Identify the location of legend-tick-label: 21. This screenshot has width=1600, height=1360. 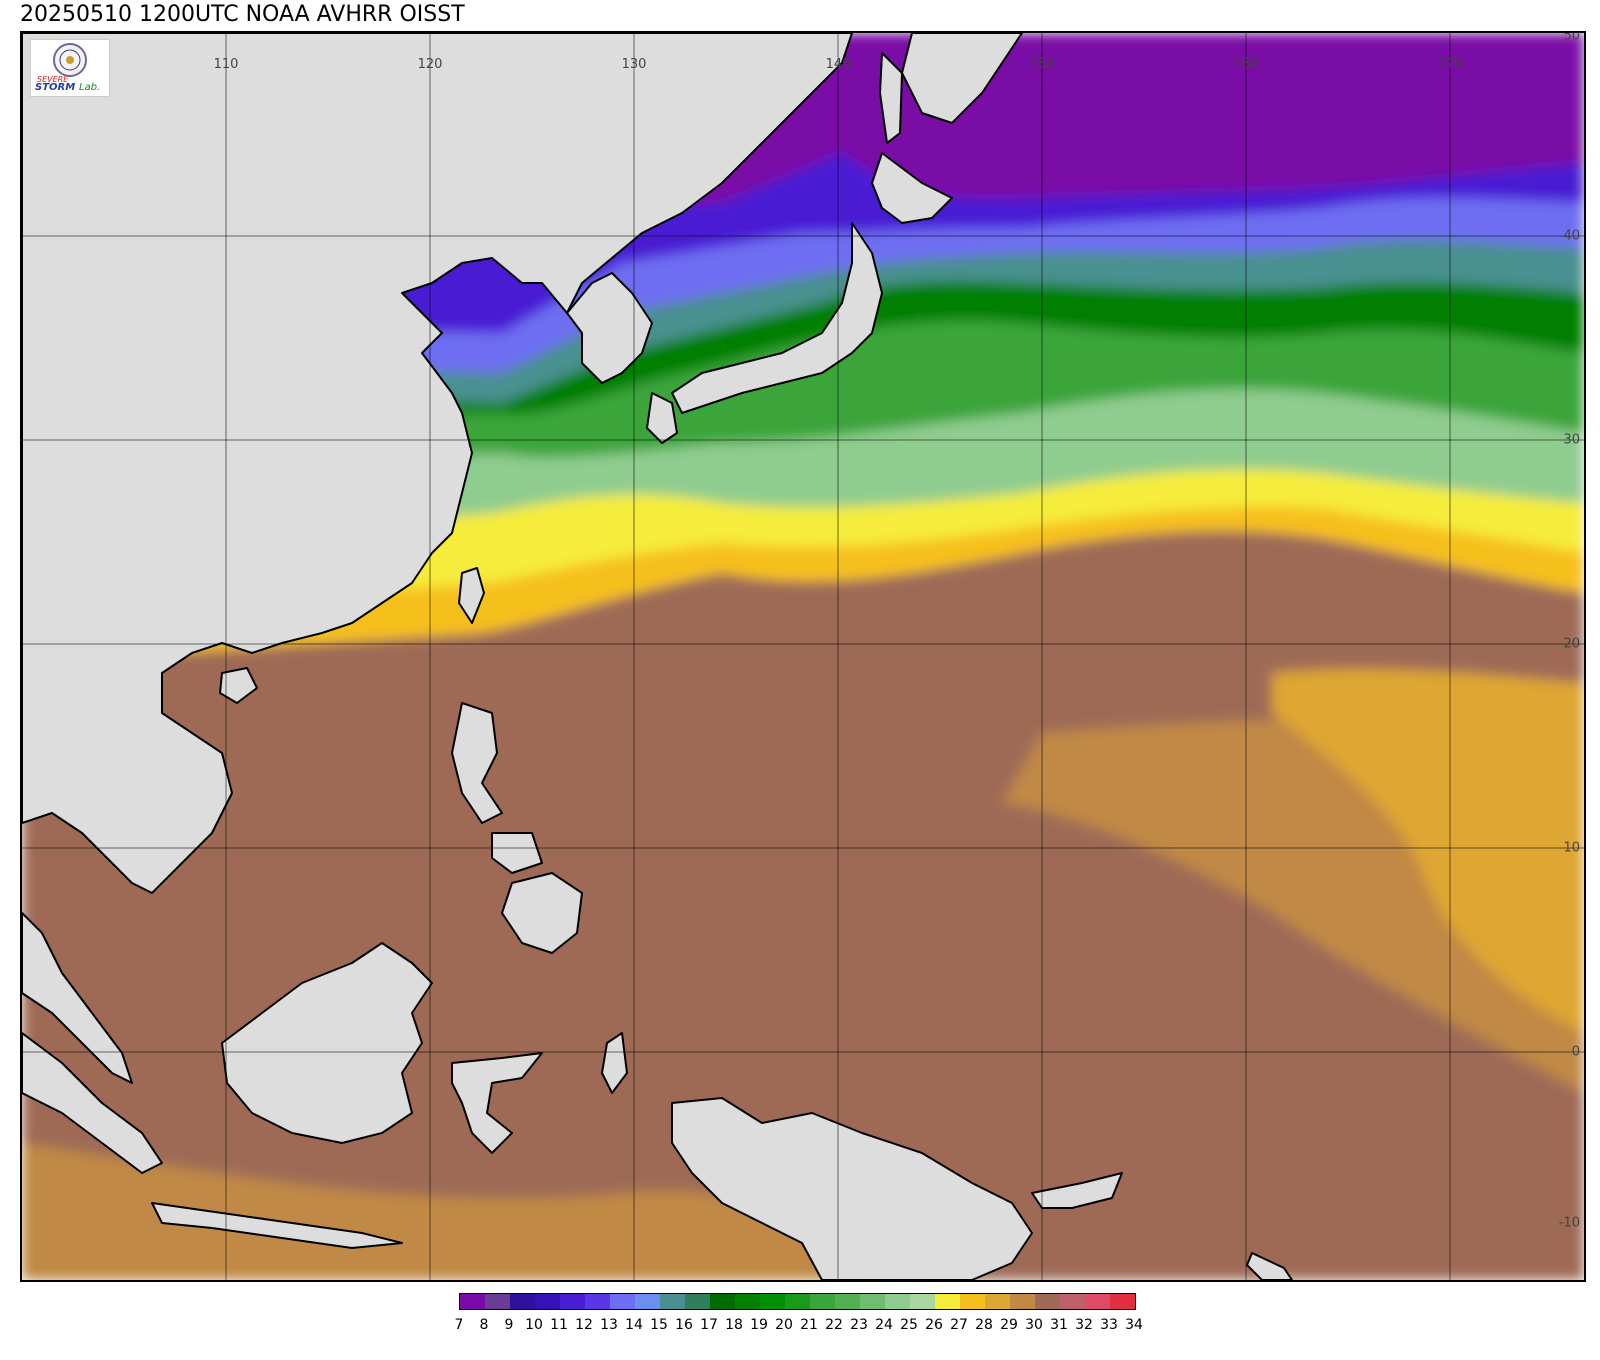
(809, 1325).